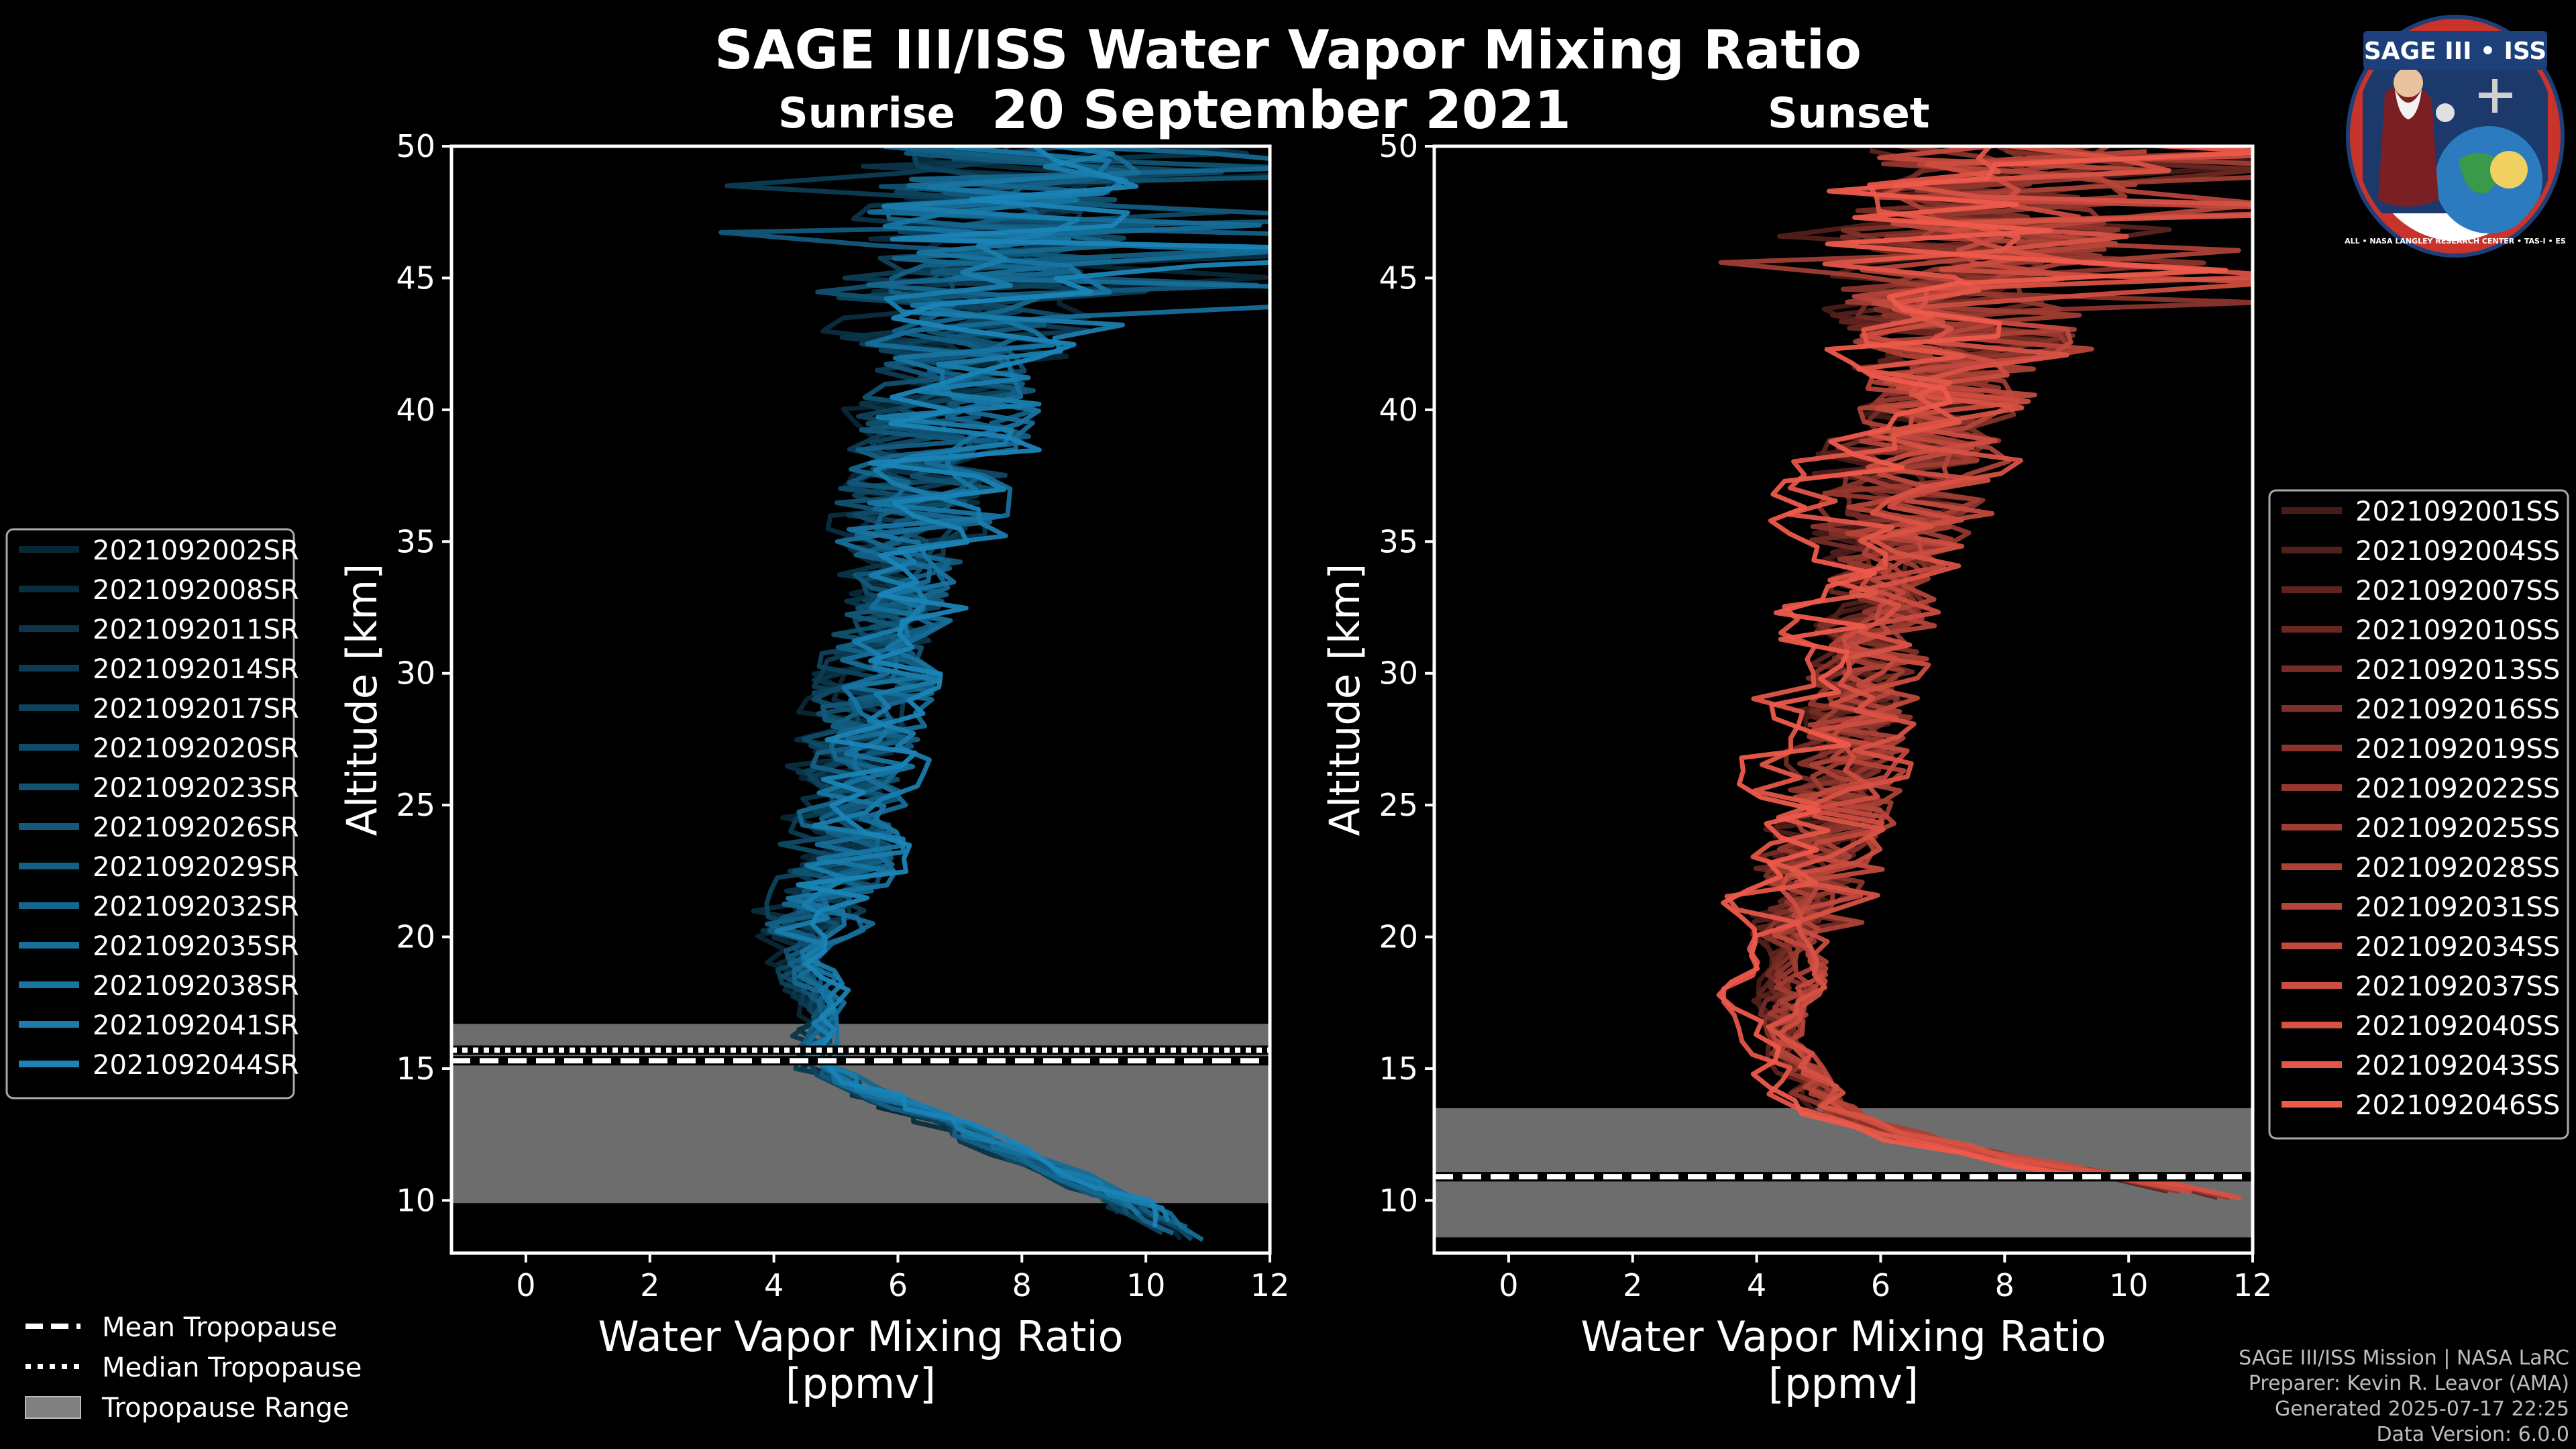  What do you see at coordinates (196, 946) in the screenshot?
I see `legend-label-2021092035SR: 2021092035SR` at bounding box center [196, 946].